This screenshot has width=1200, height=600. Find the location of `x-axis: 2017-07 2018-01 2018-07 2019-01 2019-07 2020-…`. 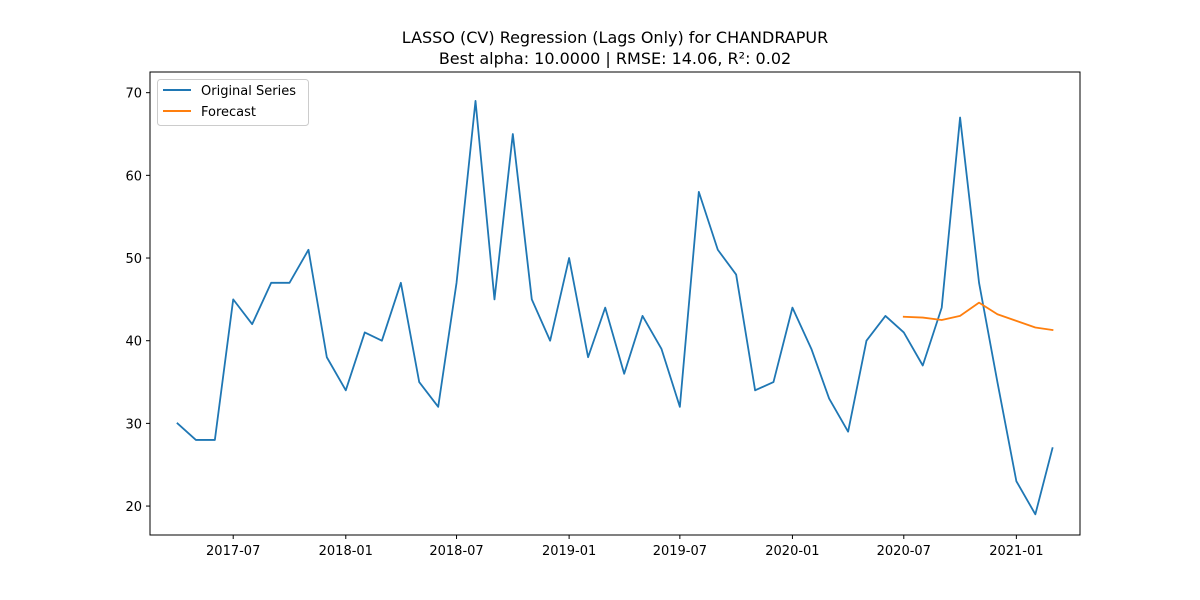

x-axis: 2017-07 2018-01 2018-07 2019-01 2019-07 2020-… is located at coordinates (625, 547).